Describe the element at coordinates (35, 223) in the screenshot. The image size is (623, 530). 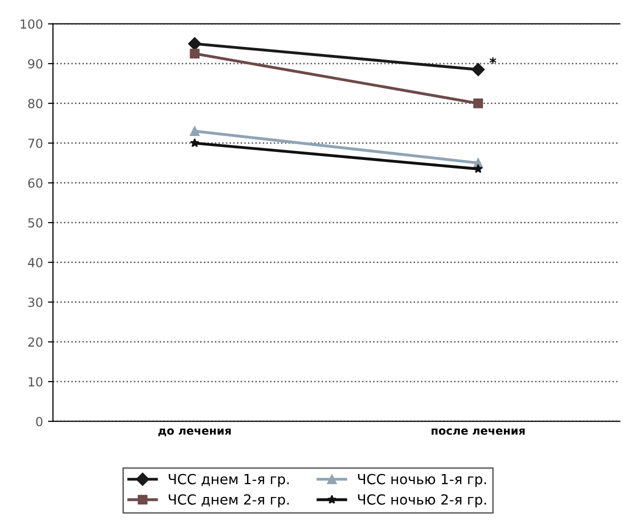
I see `y-tick-label: 50` at that location.